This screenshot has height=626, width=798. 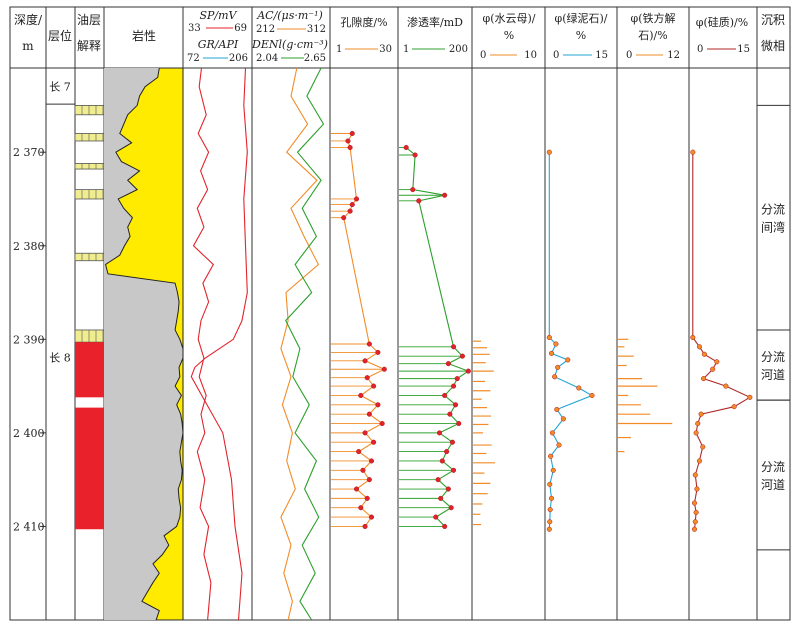 I want to click on header-lithology: 岩性, so click(x=144, y=35).